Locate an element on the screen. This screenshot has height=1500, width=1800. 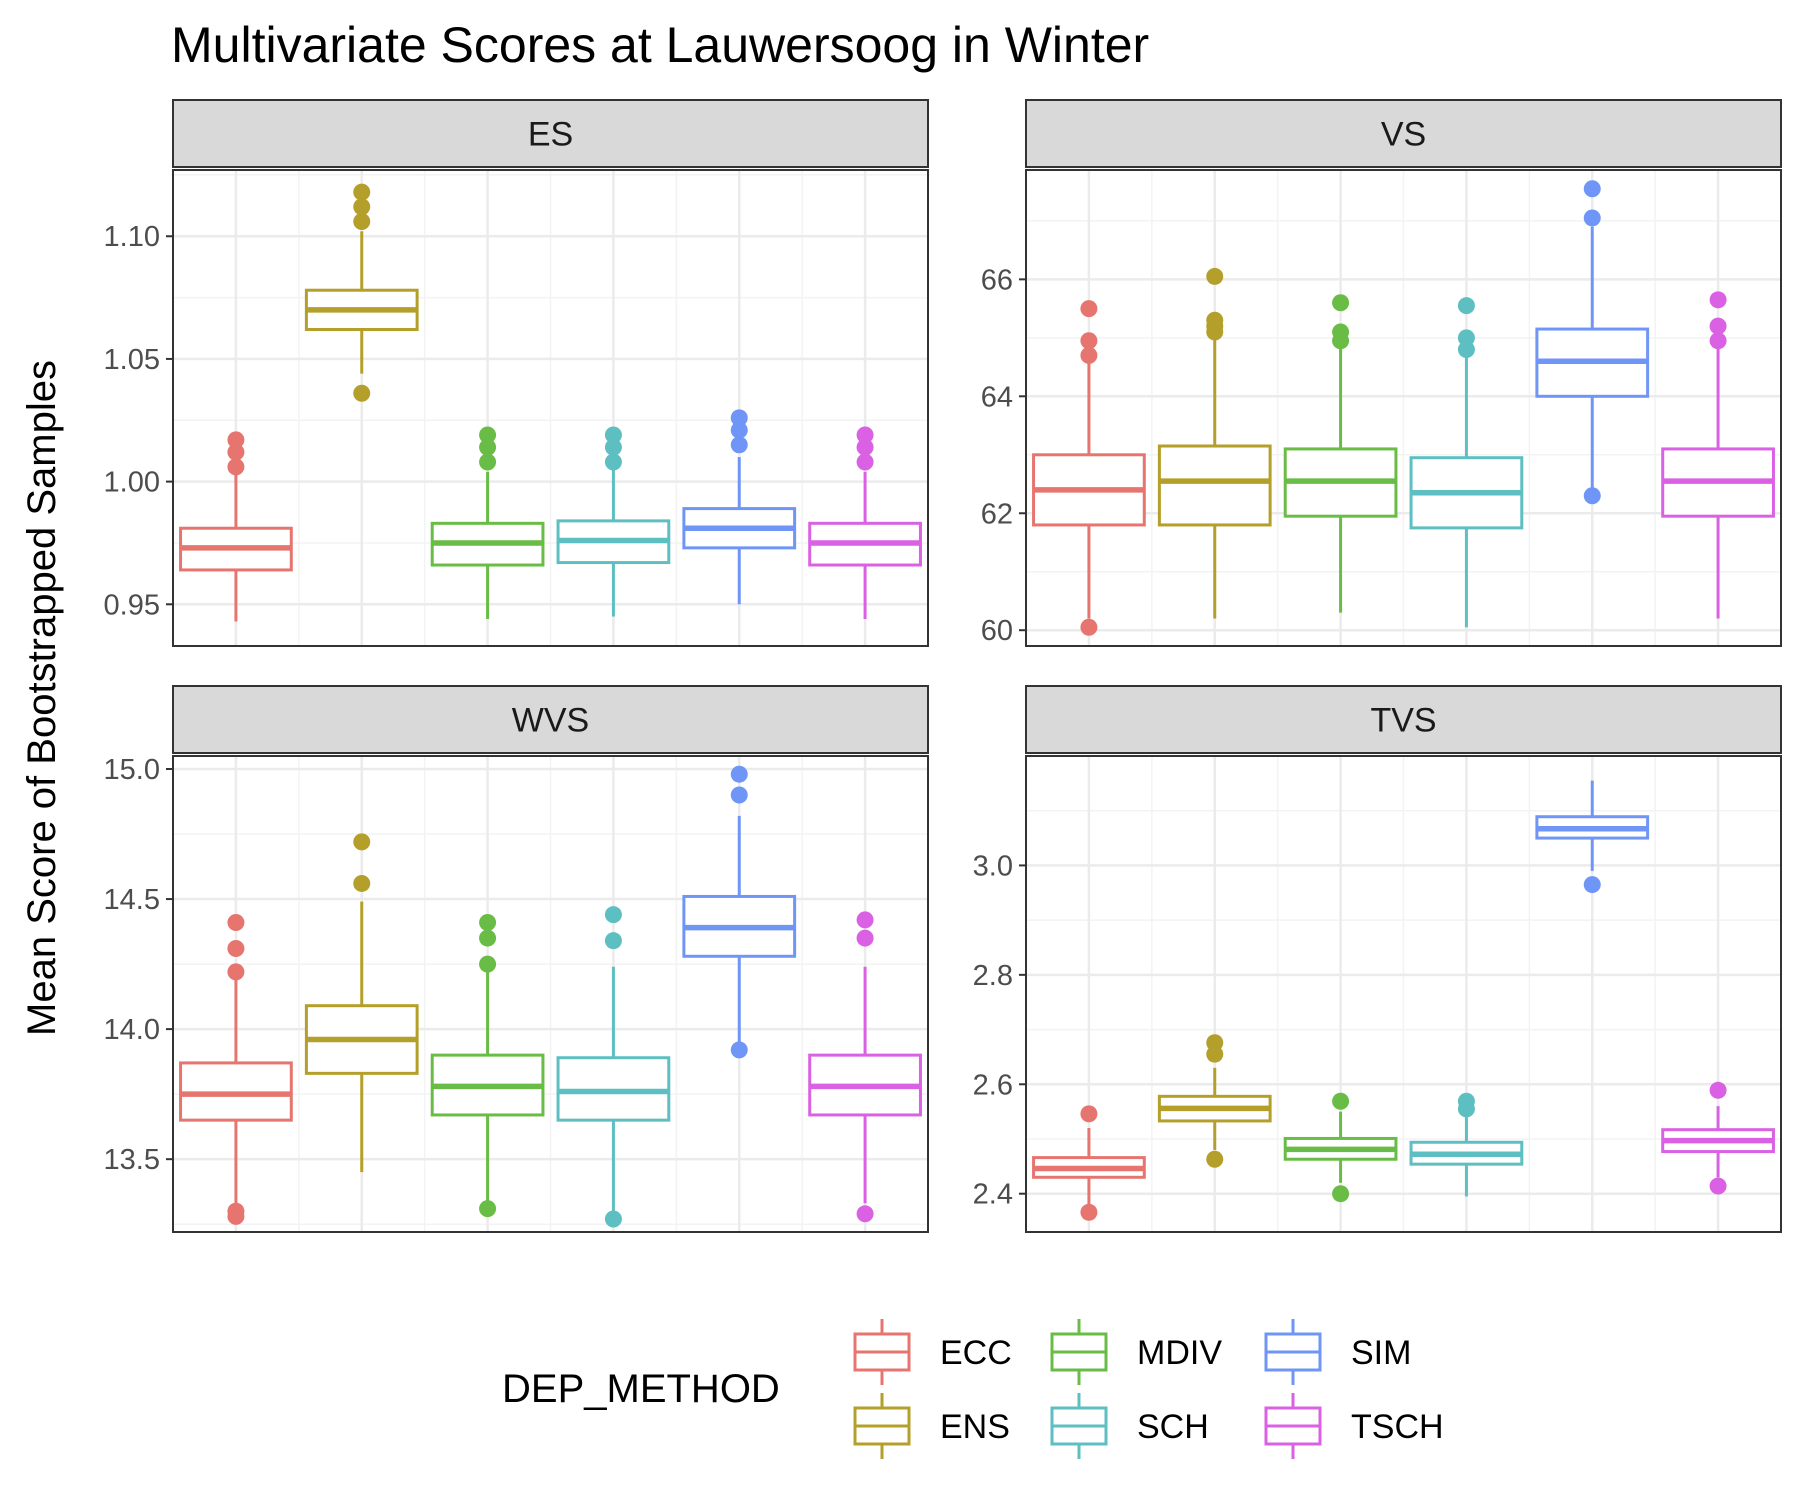
legend-label: TSCH is located at coordinates (1397, 1427).